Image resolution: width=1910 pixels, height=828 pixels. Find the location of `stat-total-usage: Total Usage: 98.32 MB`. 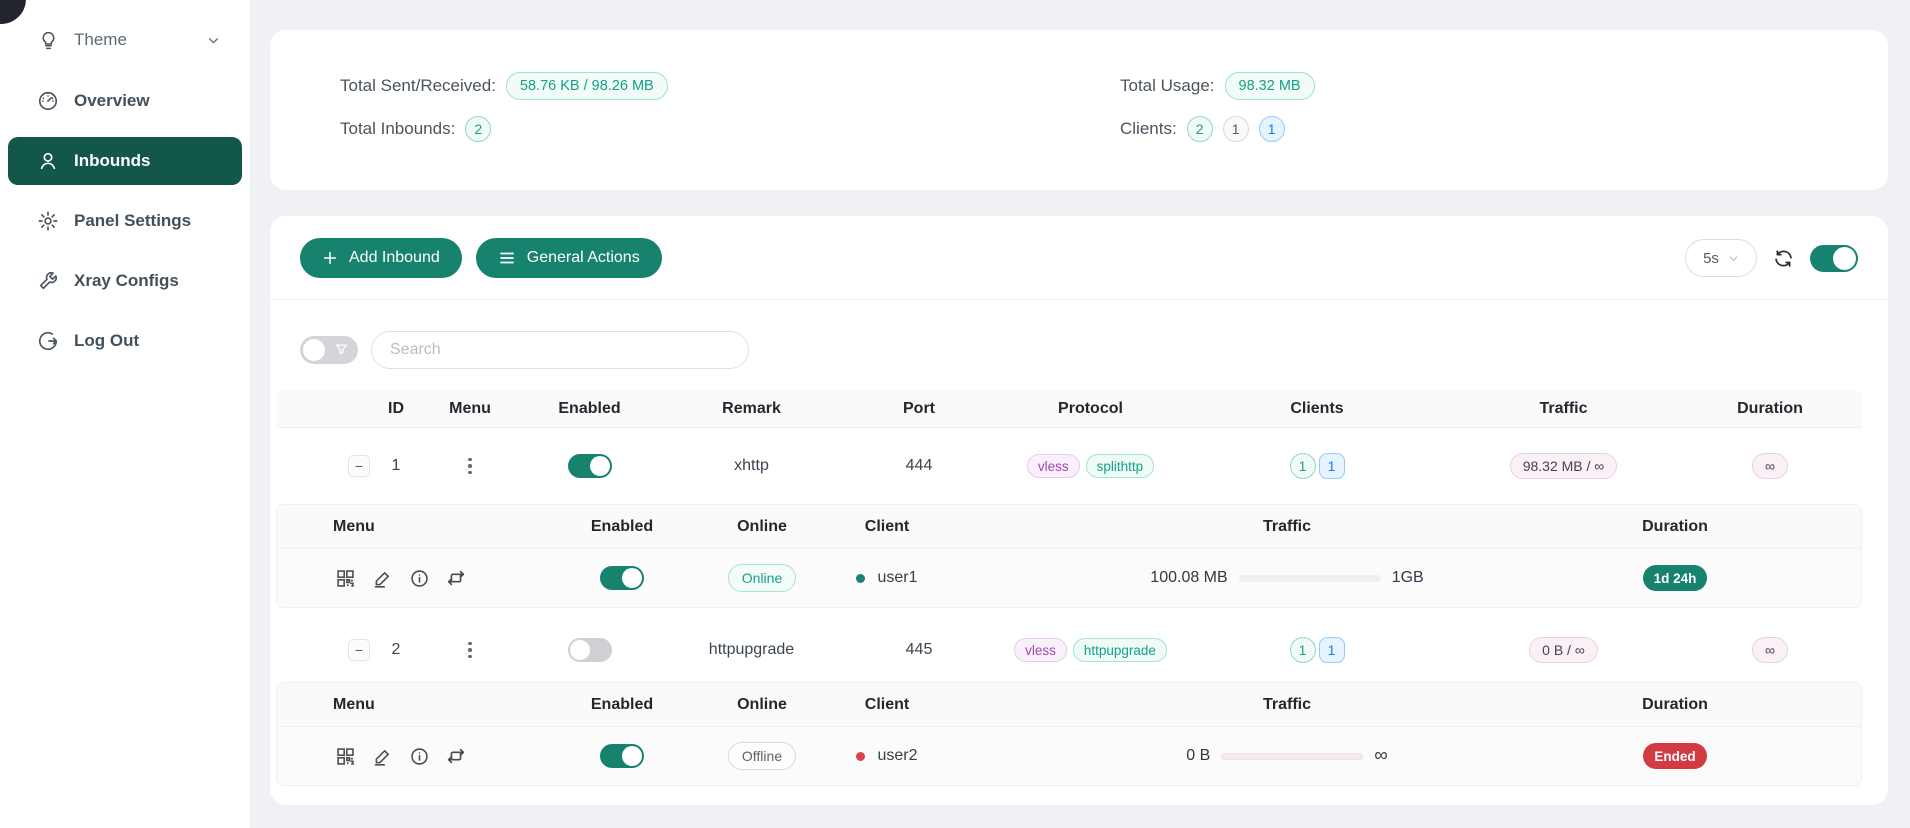

stat-total-usage: Total Usage: 98.32 MB is located at coordinates (1504, 86).